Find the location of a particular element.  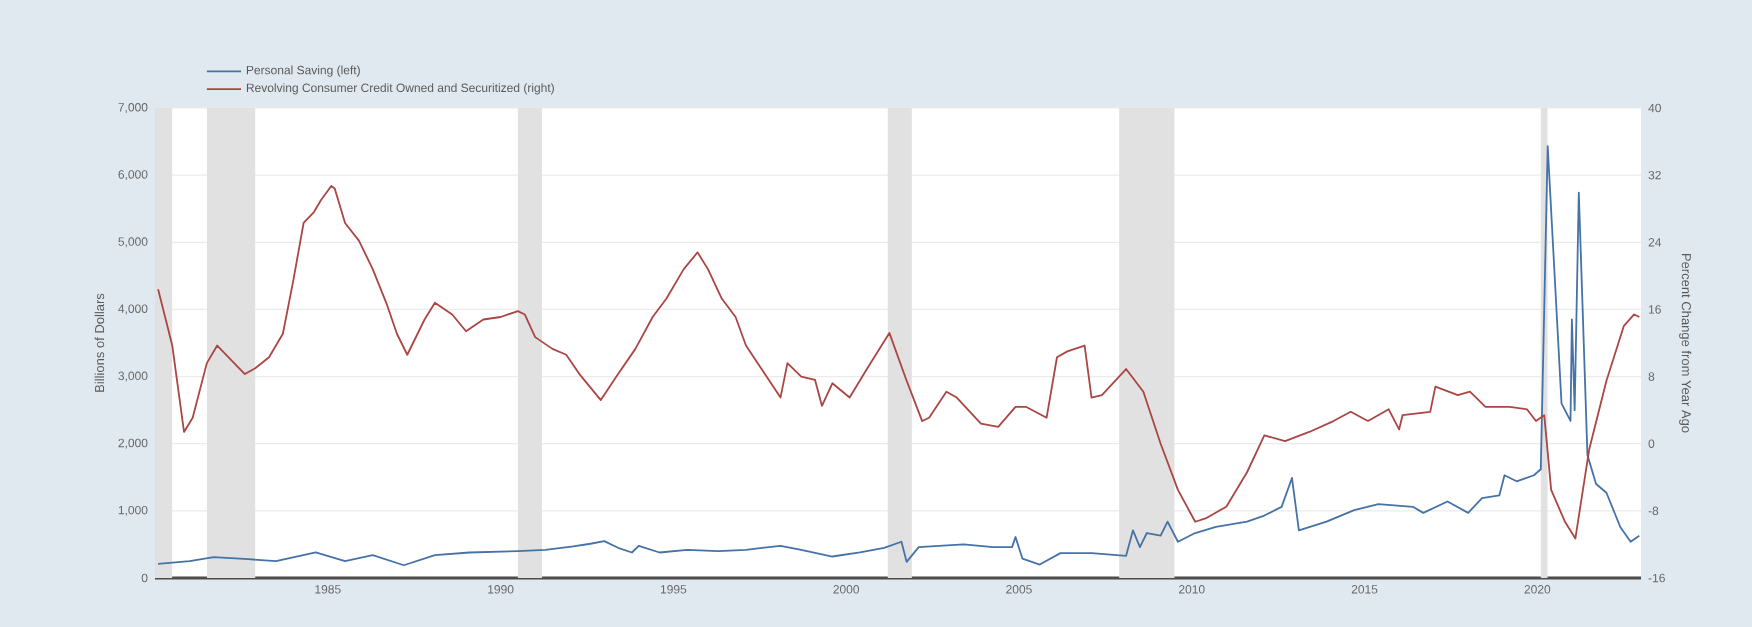

x-tick-label: 1985 is located at coordinates (328, 589).